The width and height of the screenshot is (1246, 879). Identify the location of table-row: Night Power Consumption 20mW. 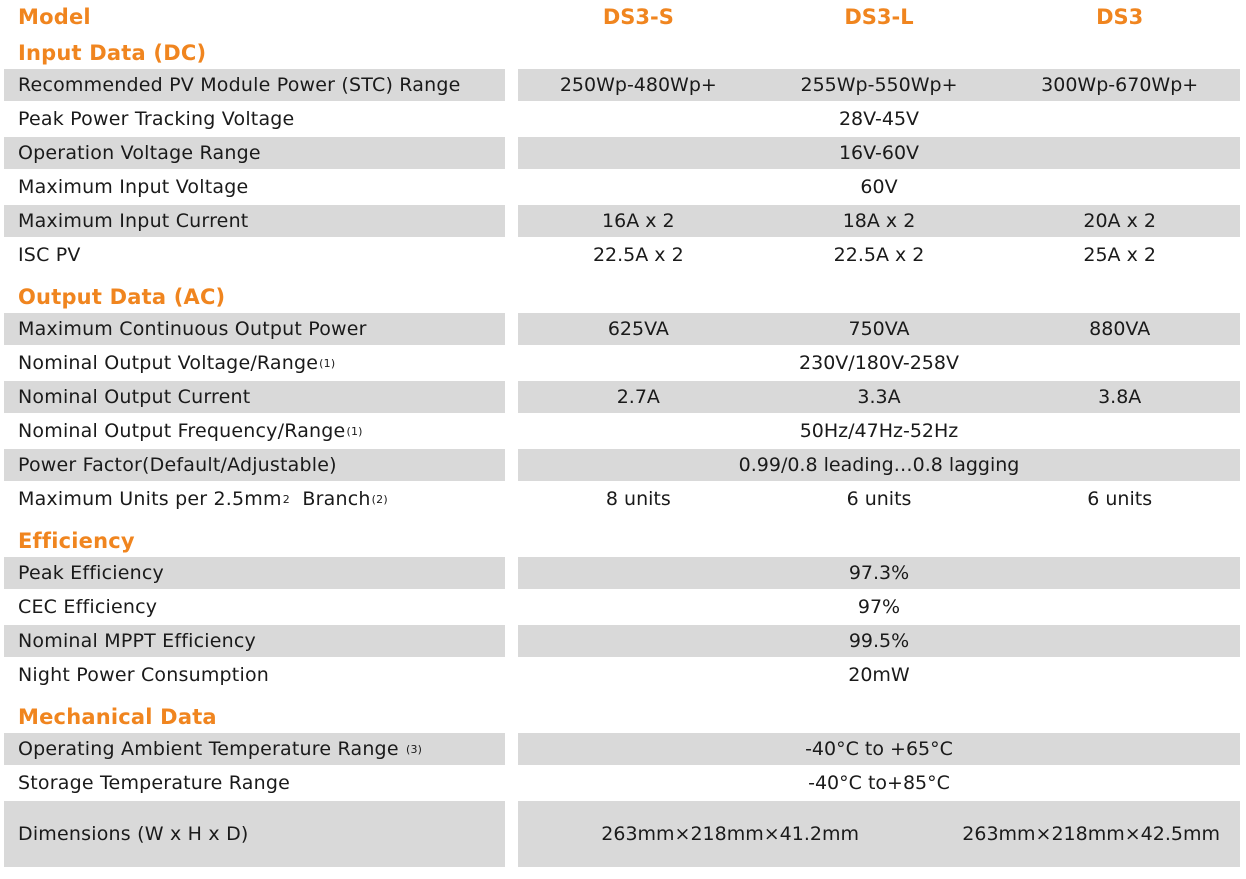
(623, 675).